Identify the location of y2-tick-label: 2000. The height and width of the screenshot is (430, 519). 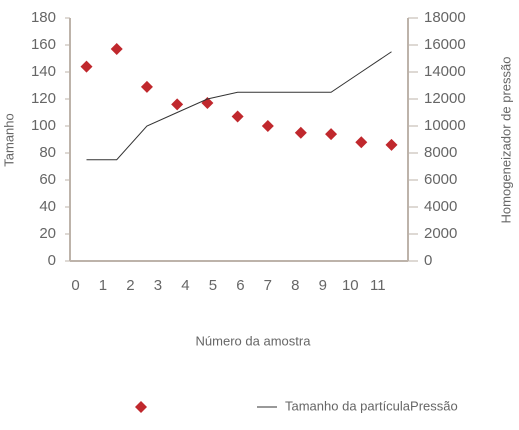
(440, 233).